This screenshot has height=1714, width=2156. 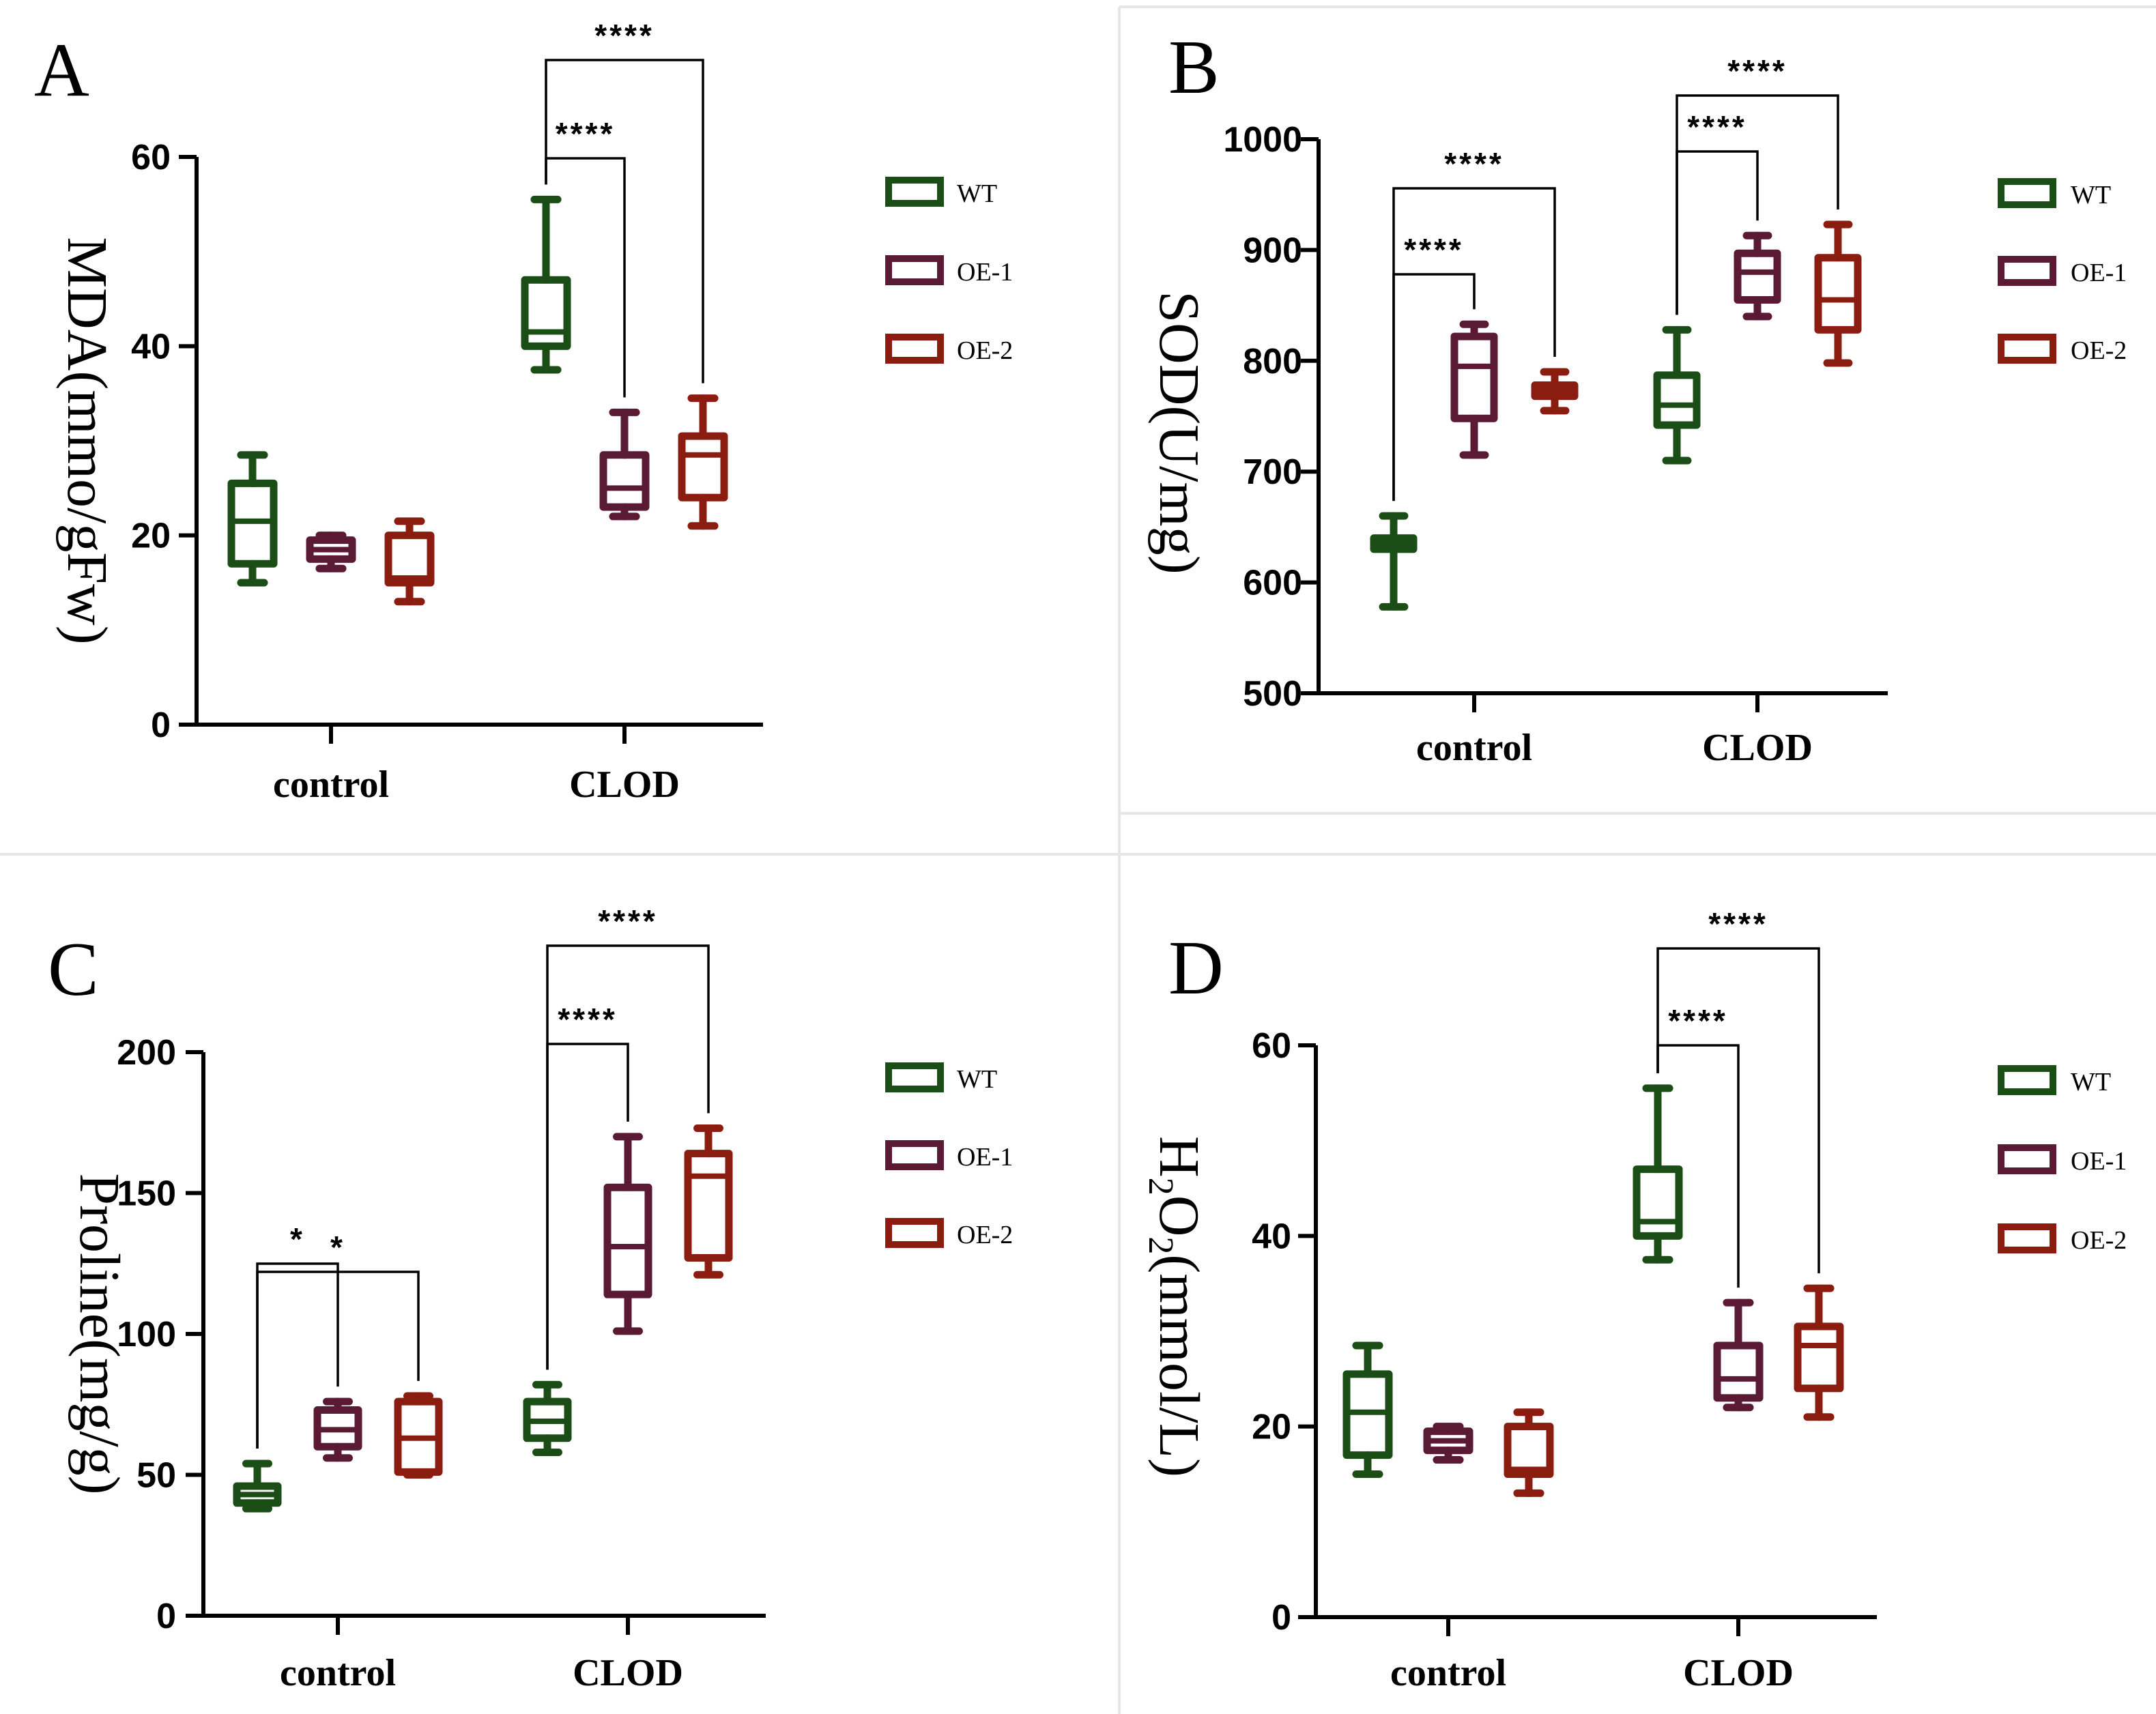 I want to click on y-tick-label: 1000, so click(x=1262, y=140).